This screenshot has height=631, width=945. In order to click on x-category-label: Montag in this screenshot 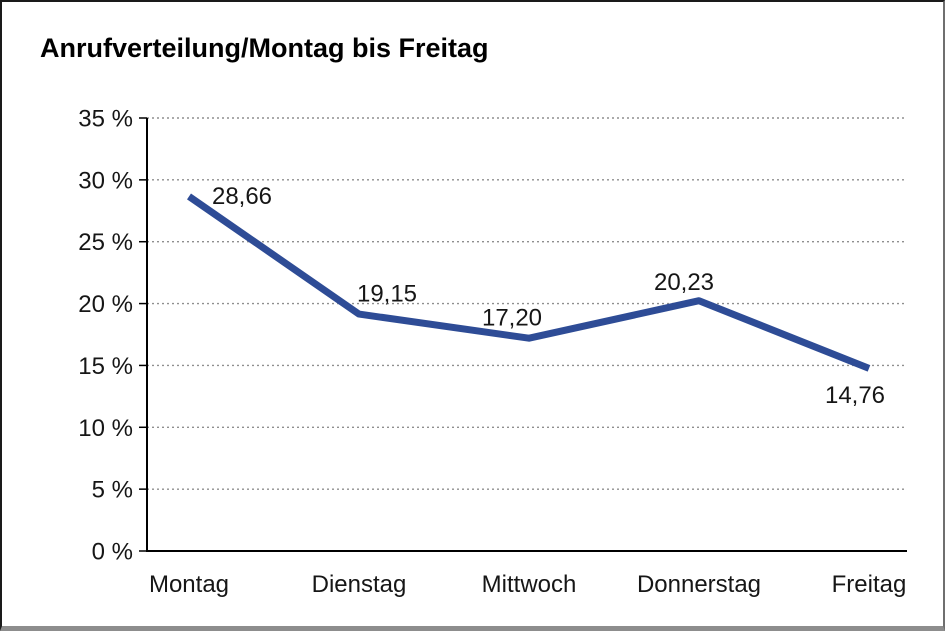, I will do `click(189, 584)`.